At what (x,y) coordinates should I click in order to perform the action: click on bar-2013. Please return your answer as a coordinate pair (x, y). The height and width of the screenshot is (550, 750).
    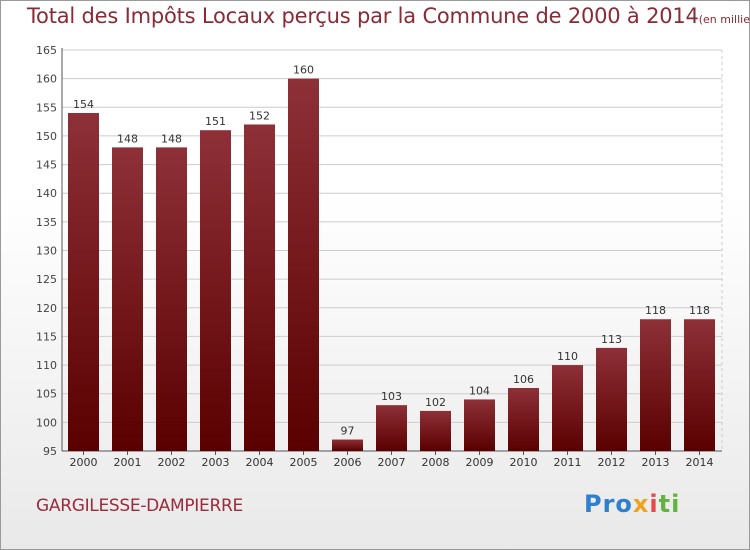
    Looking at the image, I should click on (655, 385).